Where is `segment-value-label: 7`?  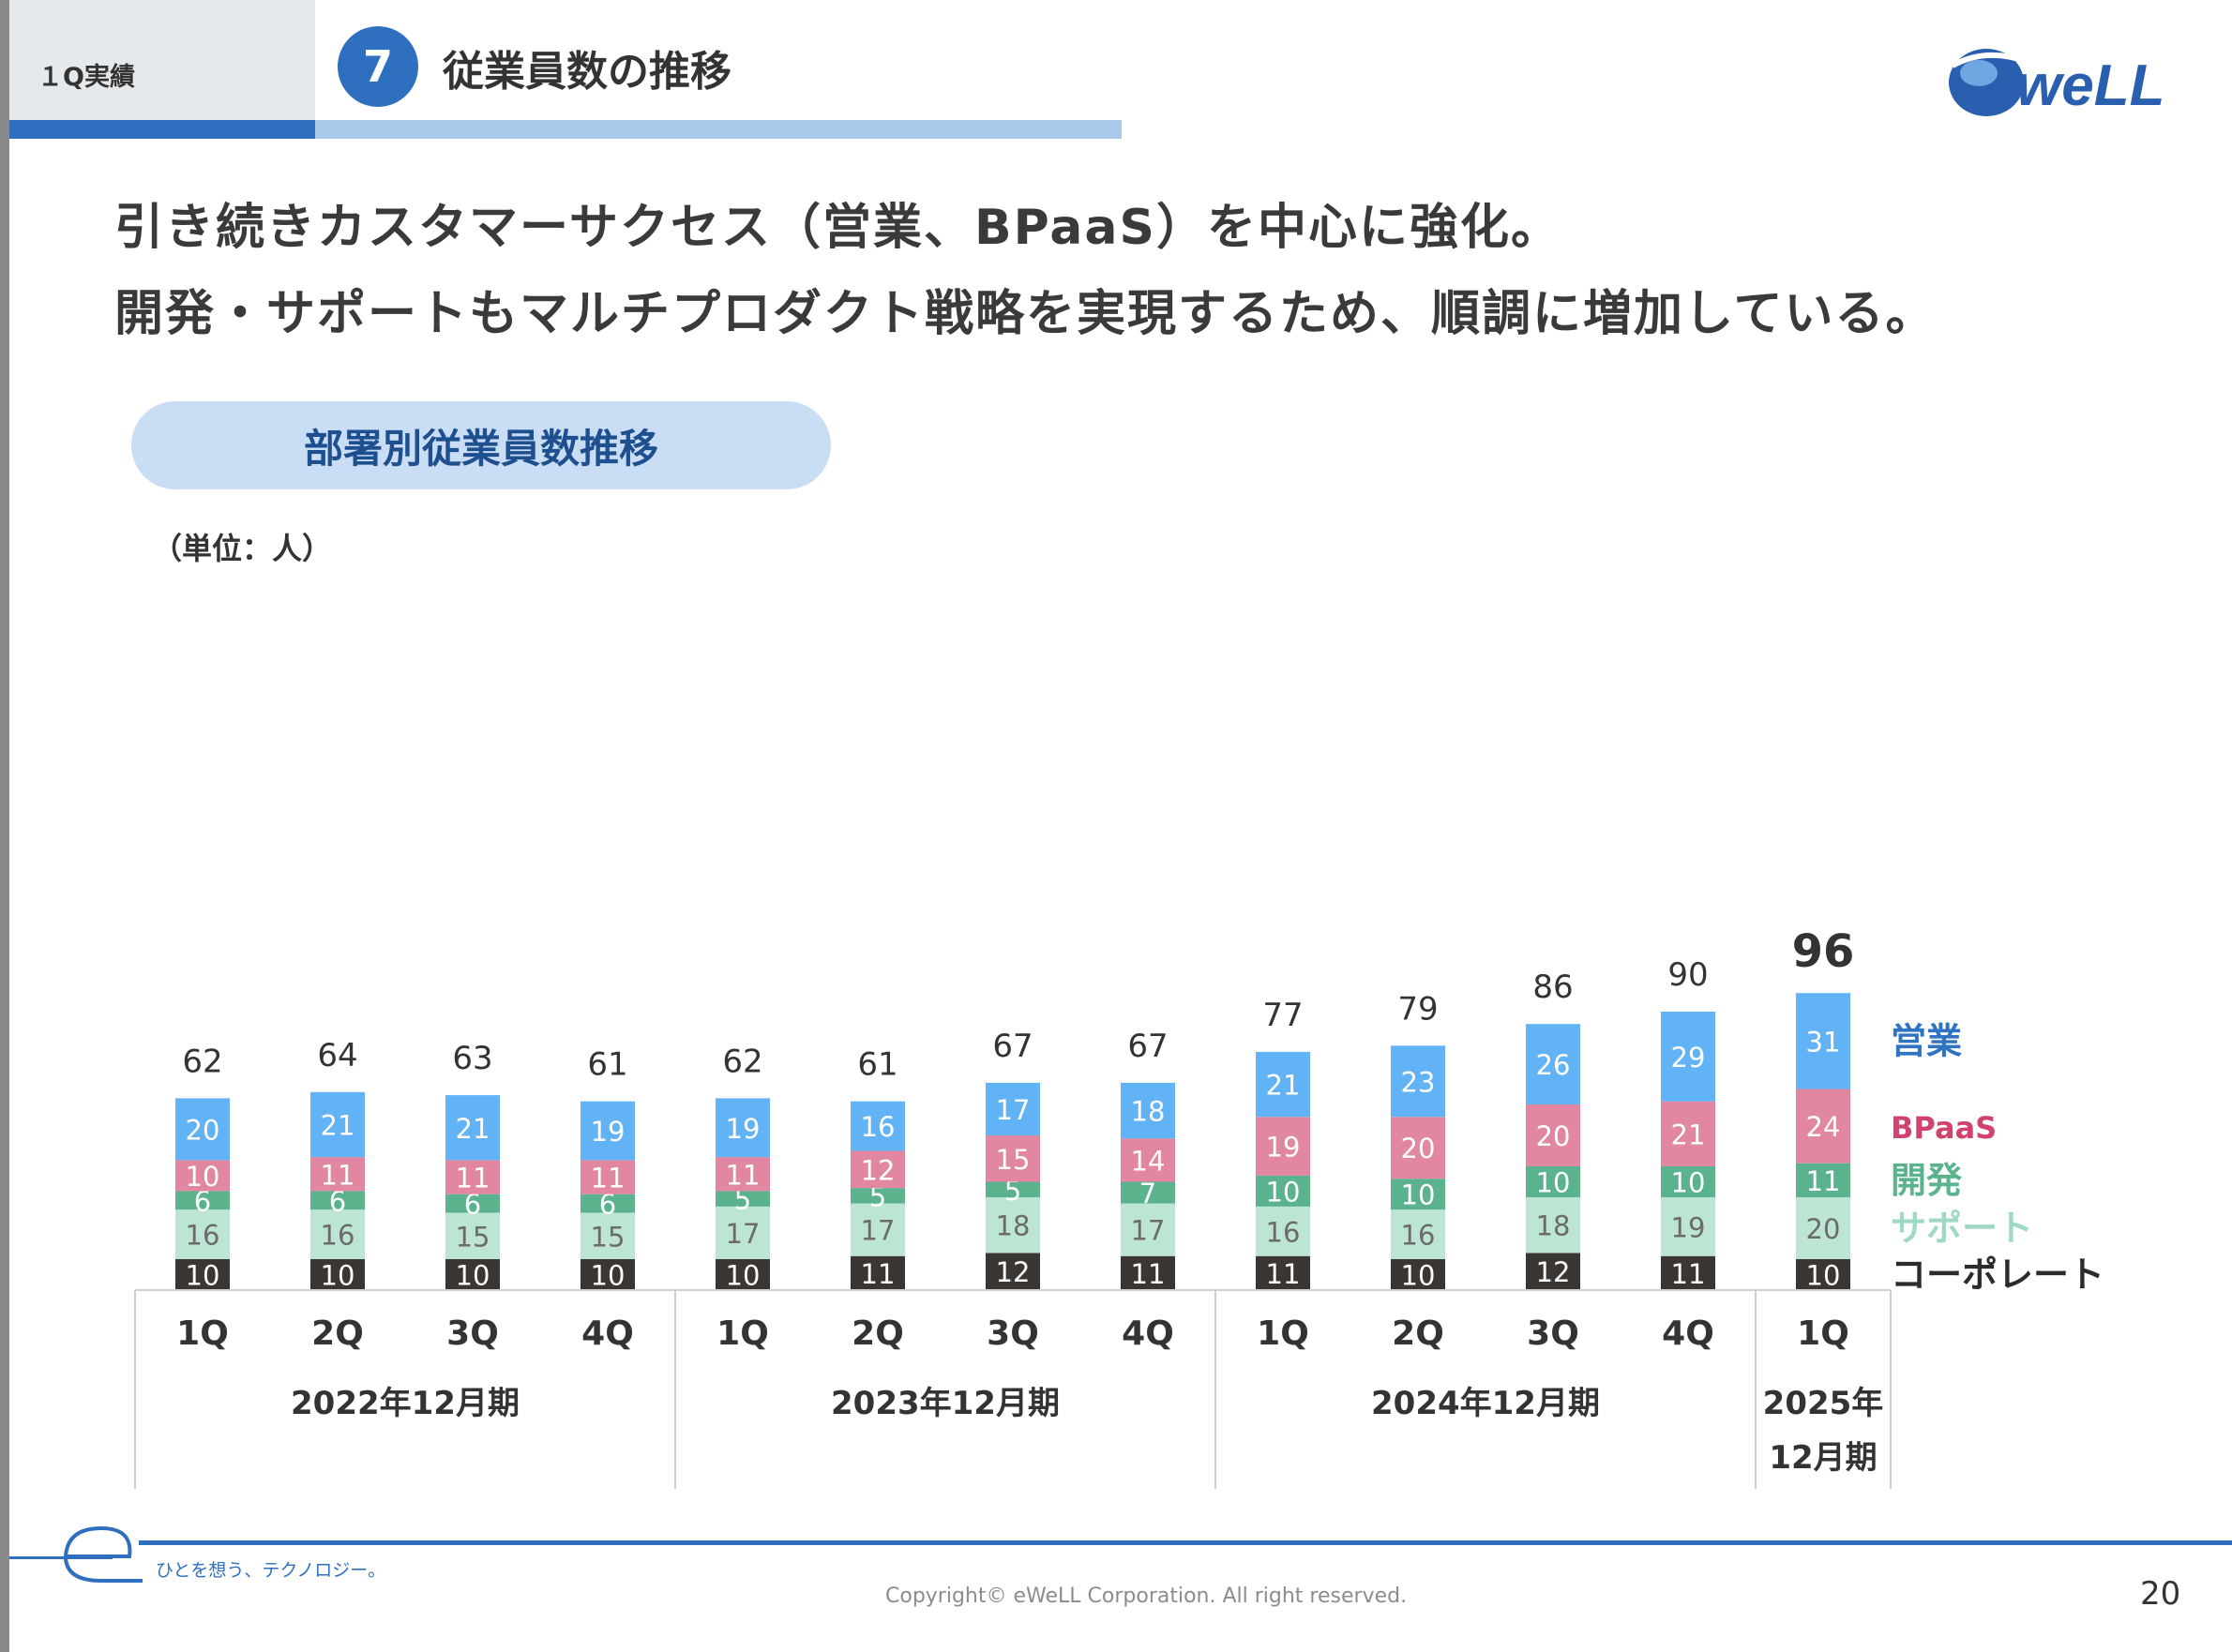 segment-value-label: 7 is located at coordinates (1147, 1193).